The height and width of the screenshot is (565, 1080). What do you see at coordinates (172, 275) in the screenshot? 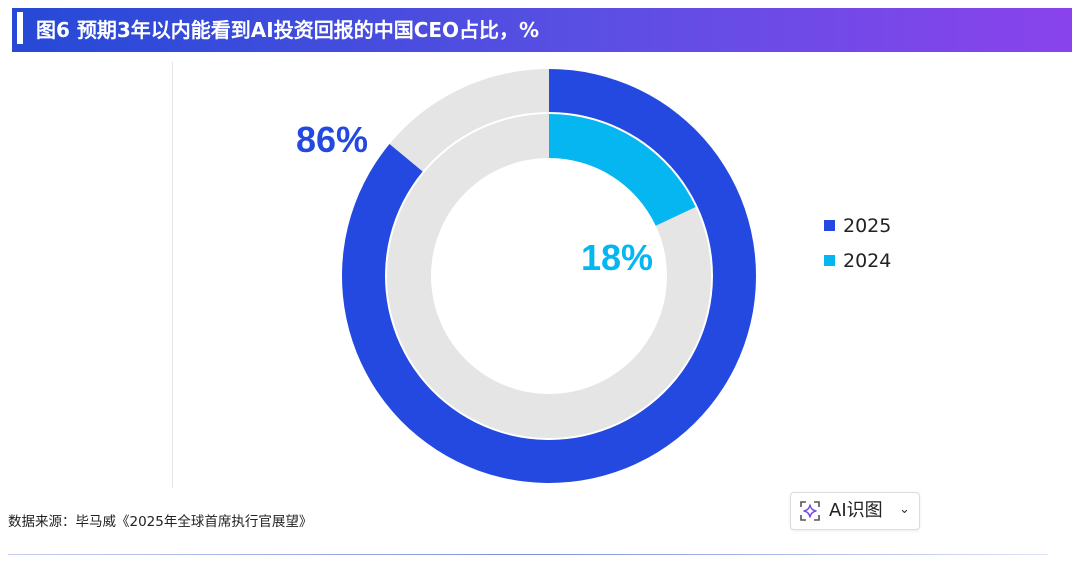
I see `left-divider` at bounding box center [172, 275].